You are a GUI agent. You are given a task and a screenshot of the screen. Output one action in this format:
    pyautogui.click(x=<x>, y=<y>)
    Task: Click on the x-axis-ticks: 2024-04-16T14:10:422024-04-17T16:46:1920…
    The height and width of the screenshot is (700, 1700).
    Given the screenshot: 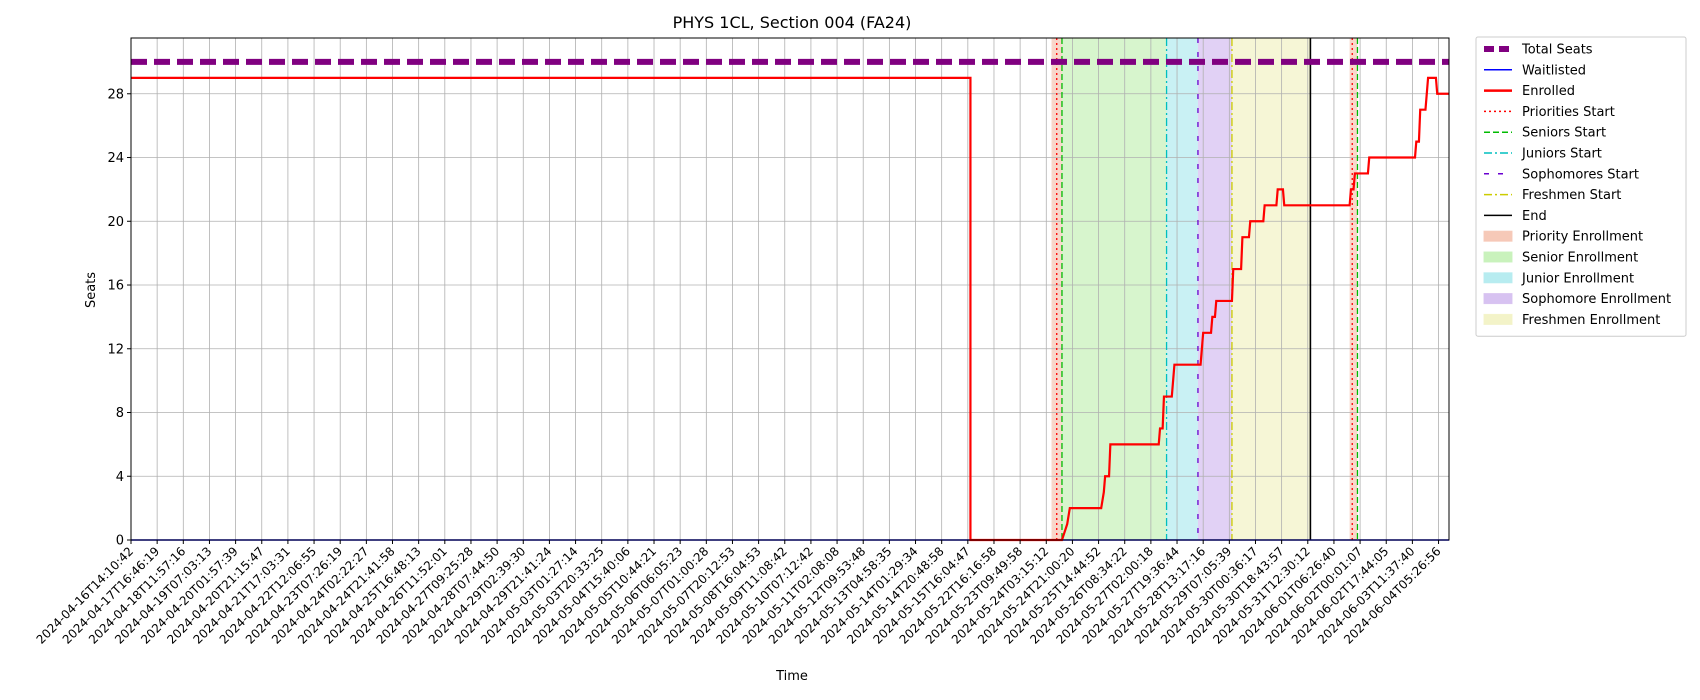 What is the action you would take?
    pyautogui.click(x=739, y=593)
    